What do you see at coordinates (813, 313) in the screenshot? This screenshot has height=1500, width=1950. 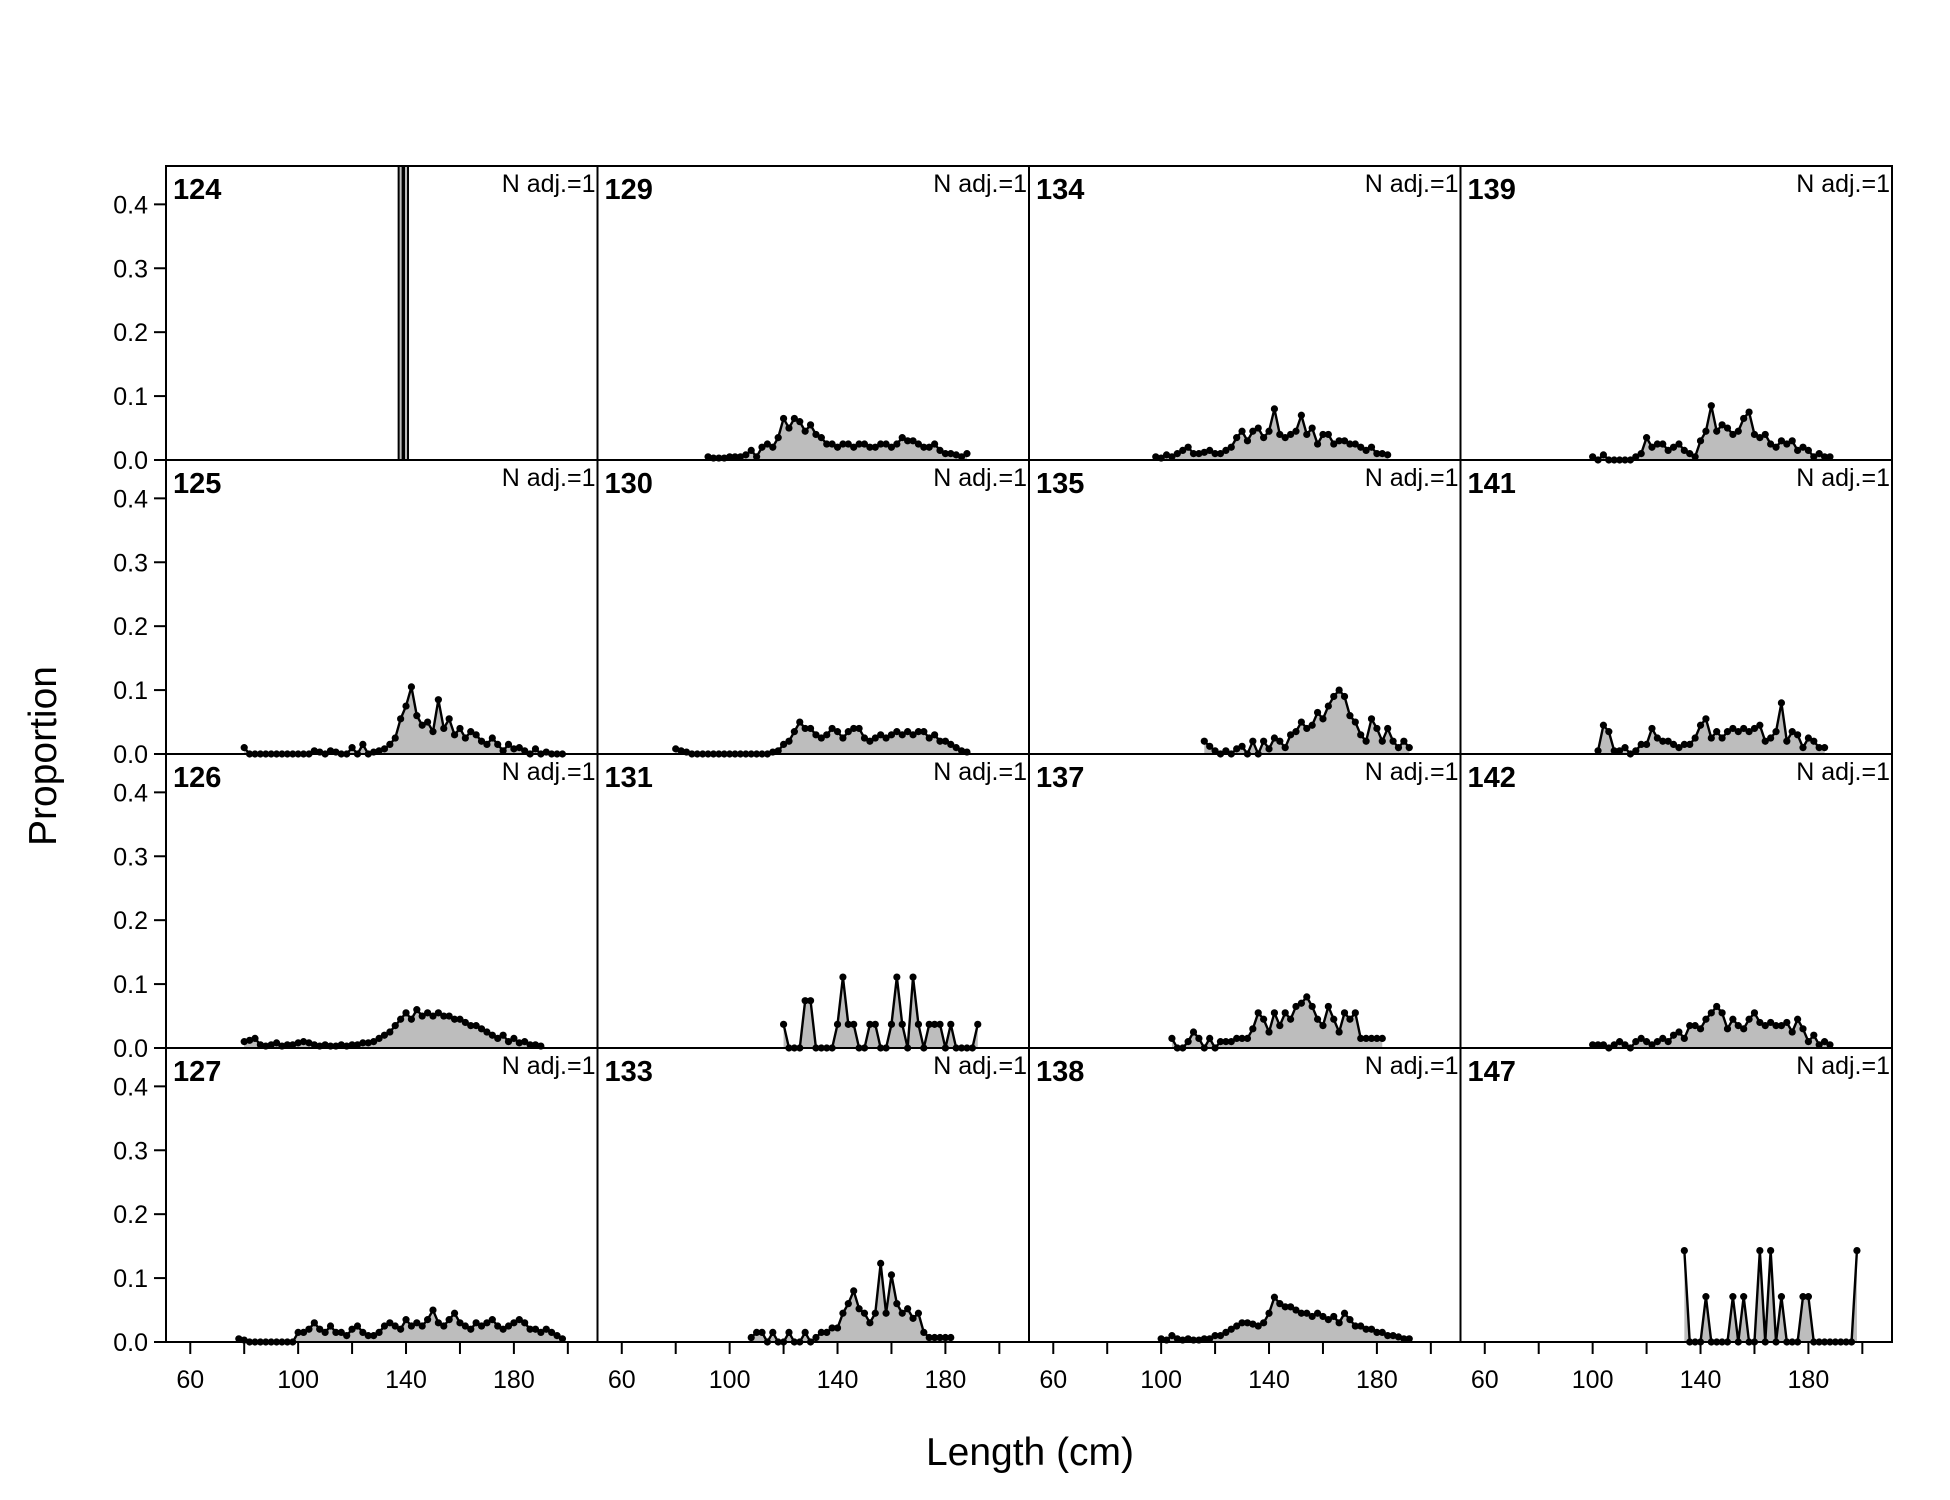 I see `panel-129: 129 N adj.=1` at bounding box center [813, 313].